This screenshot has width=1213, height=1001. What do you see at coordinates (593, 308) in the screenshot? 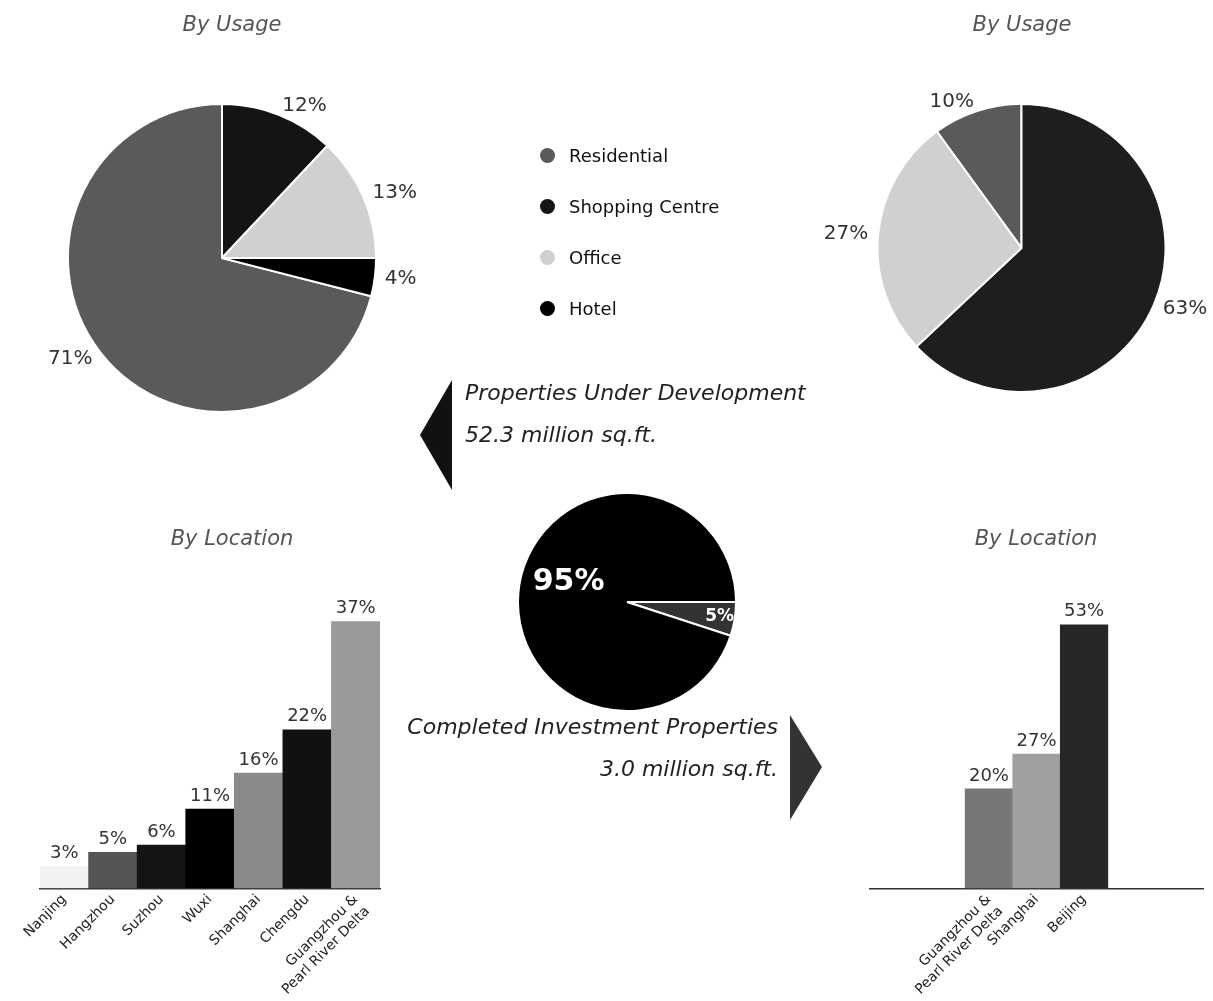
I see `legend-label: Hotel` at bounding box center [593, 308].